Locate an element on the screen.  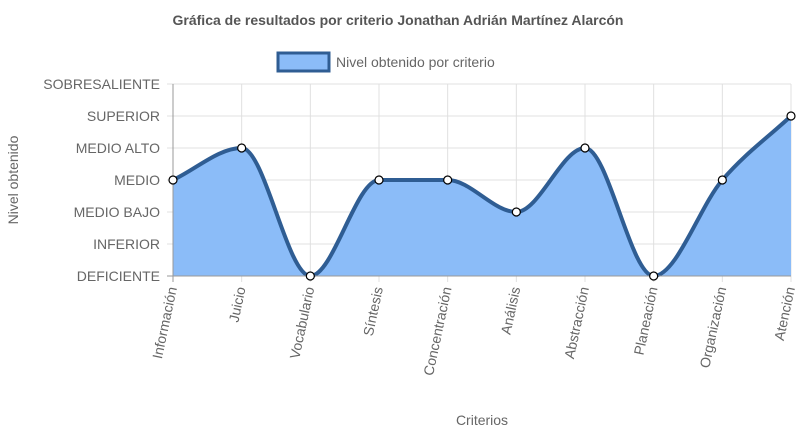
x-axis-title: Criterios is located at coordinates (482, 420).